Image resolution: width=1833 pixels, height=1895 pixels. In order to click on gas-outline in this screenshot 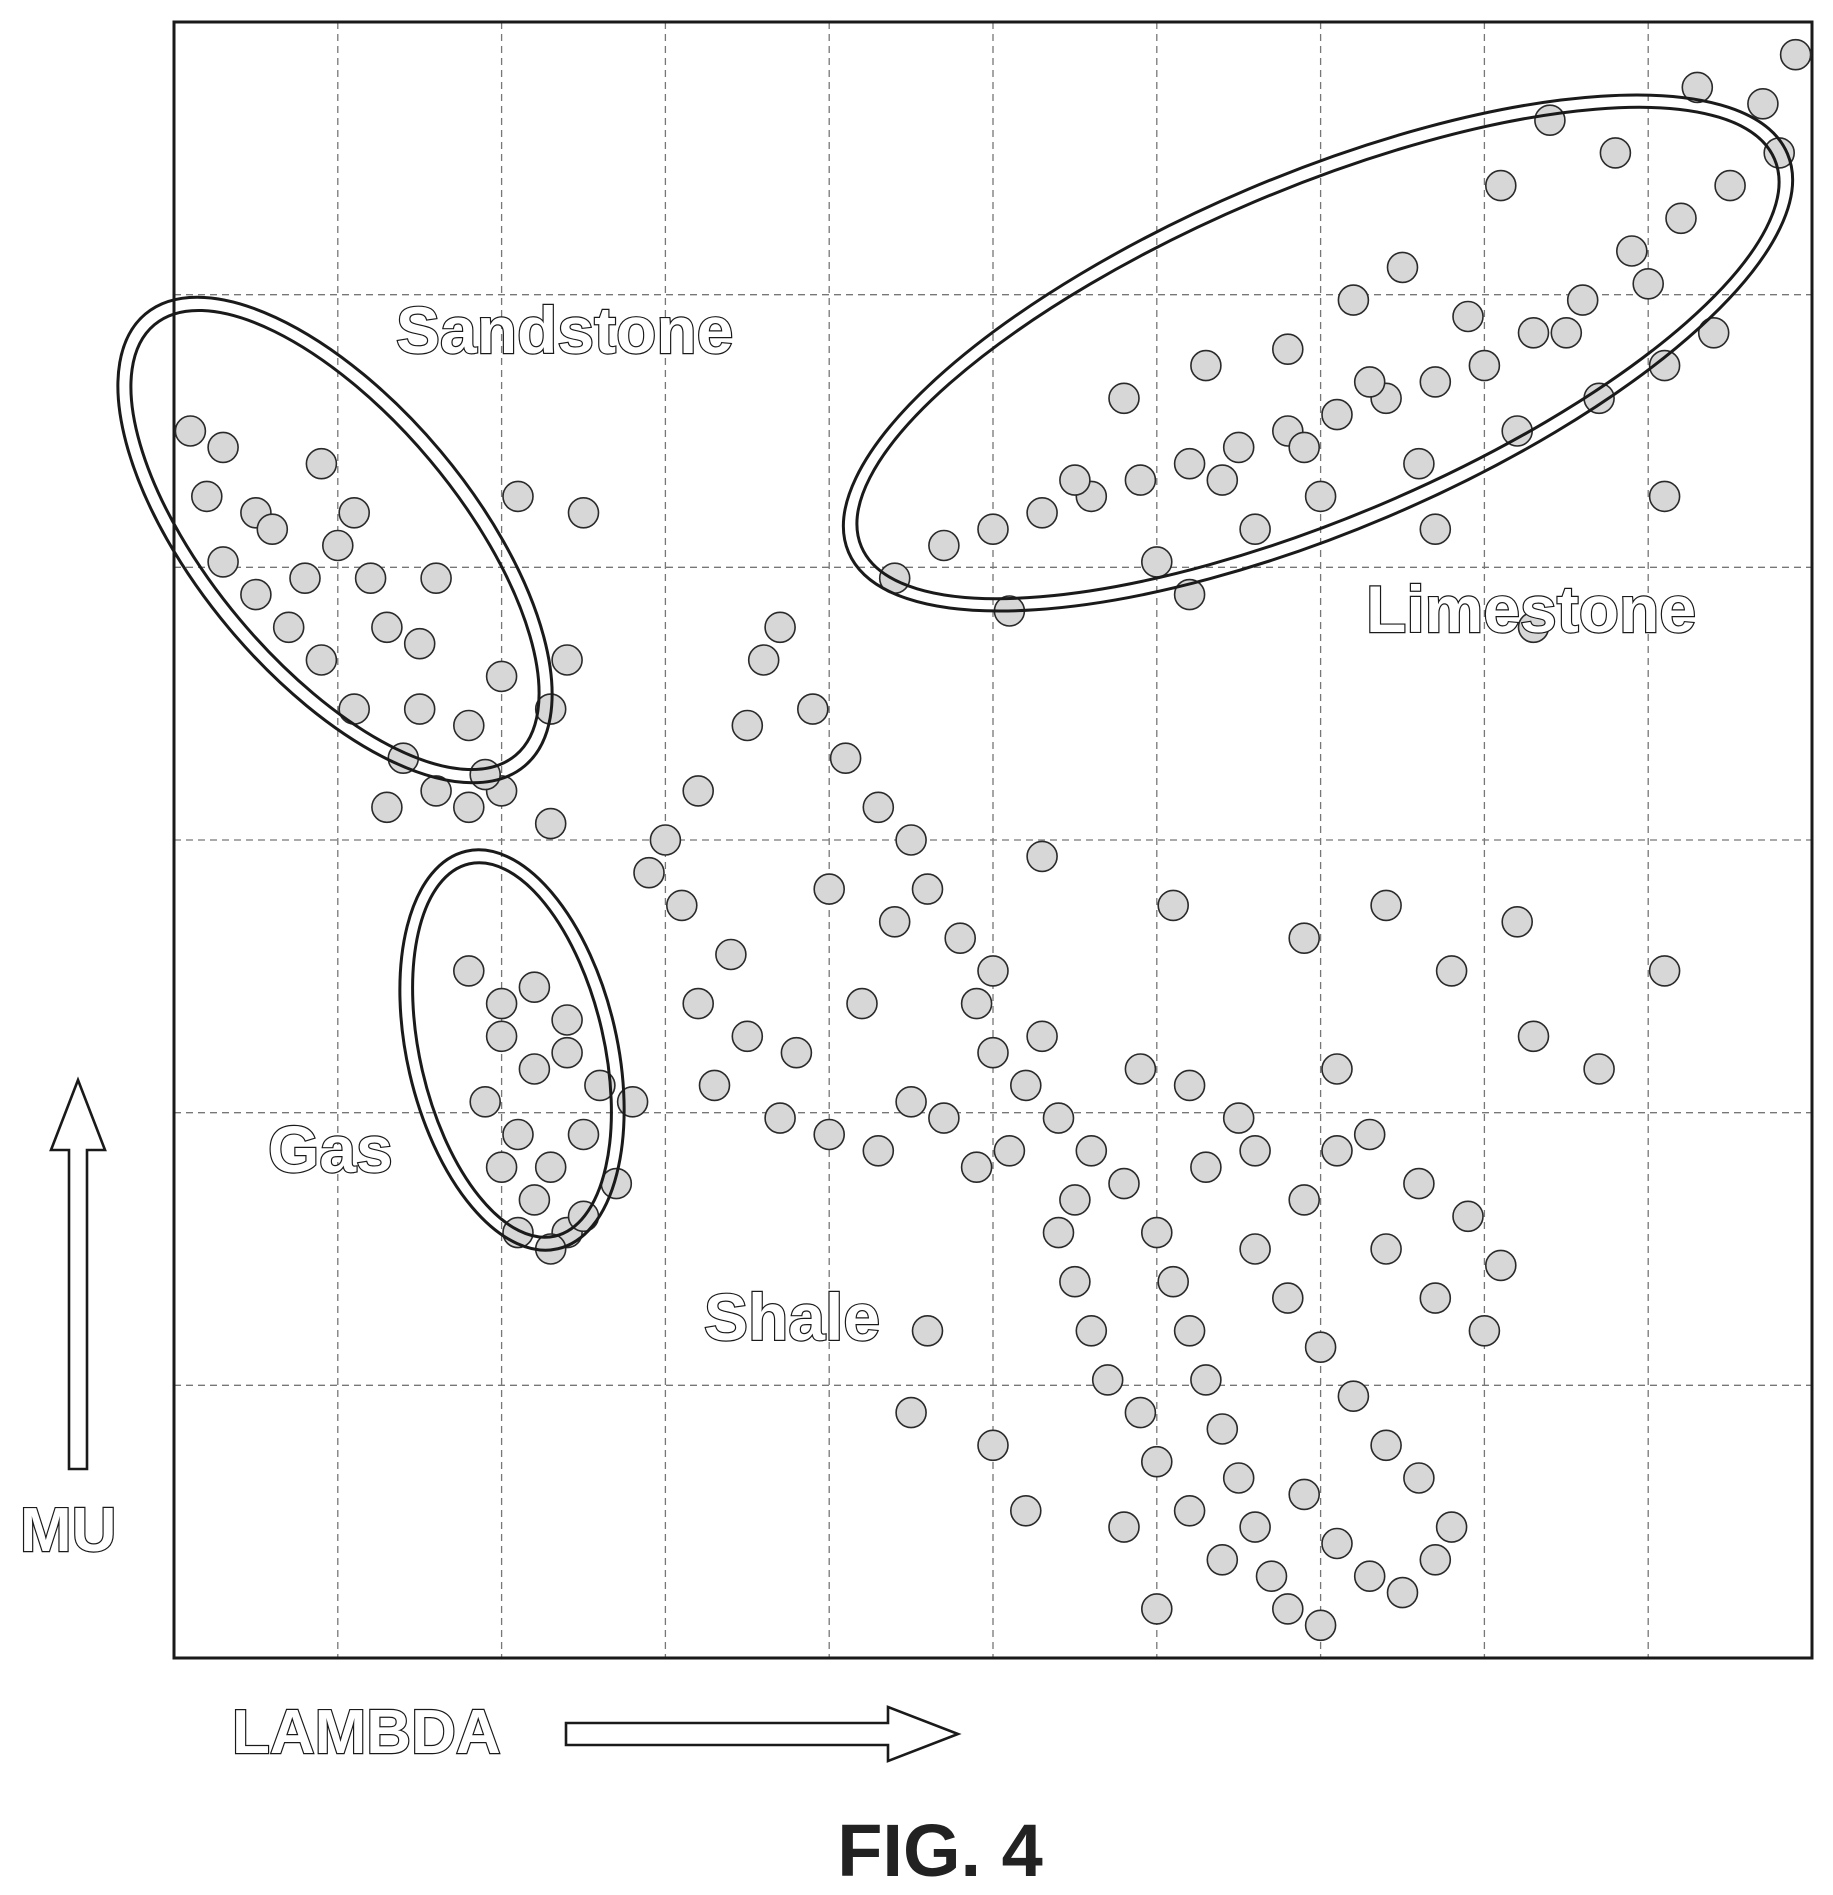, I will do `click(512, 1050)`.